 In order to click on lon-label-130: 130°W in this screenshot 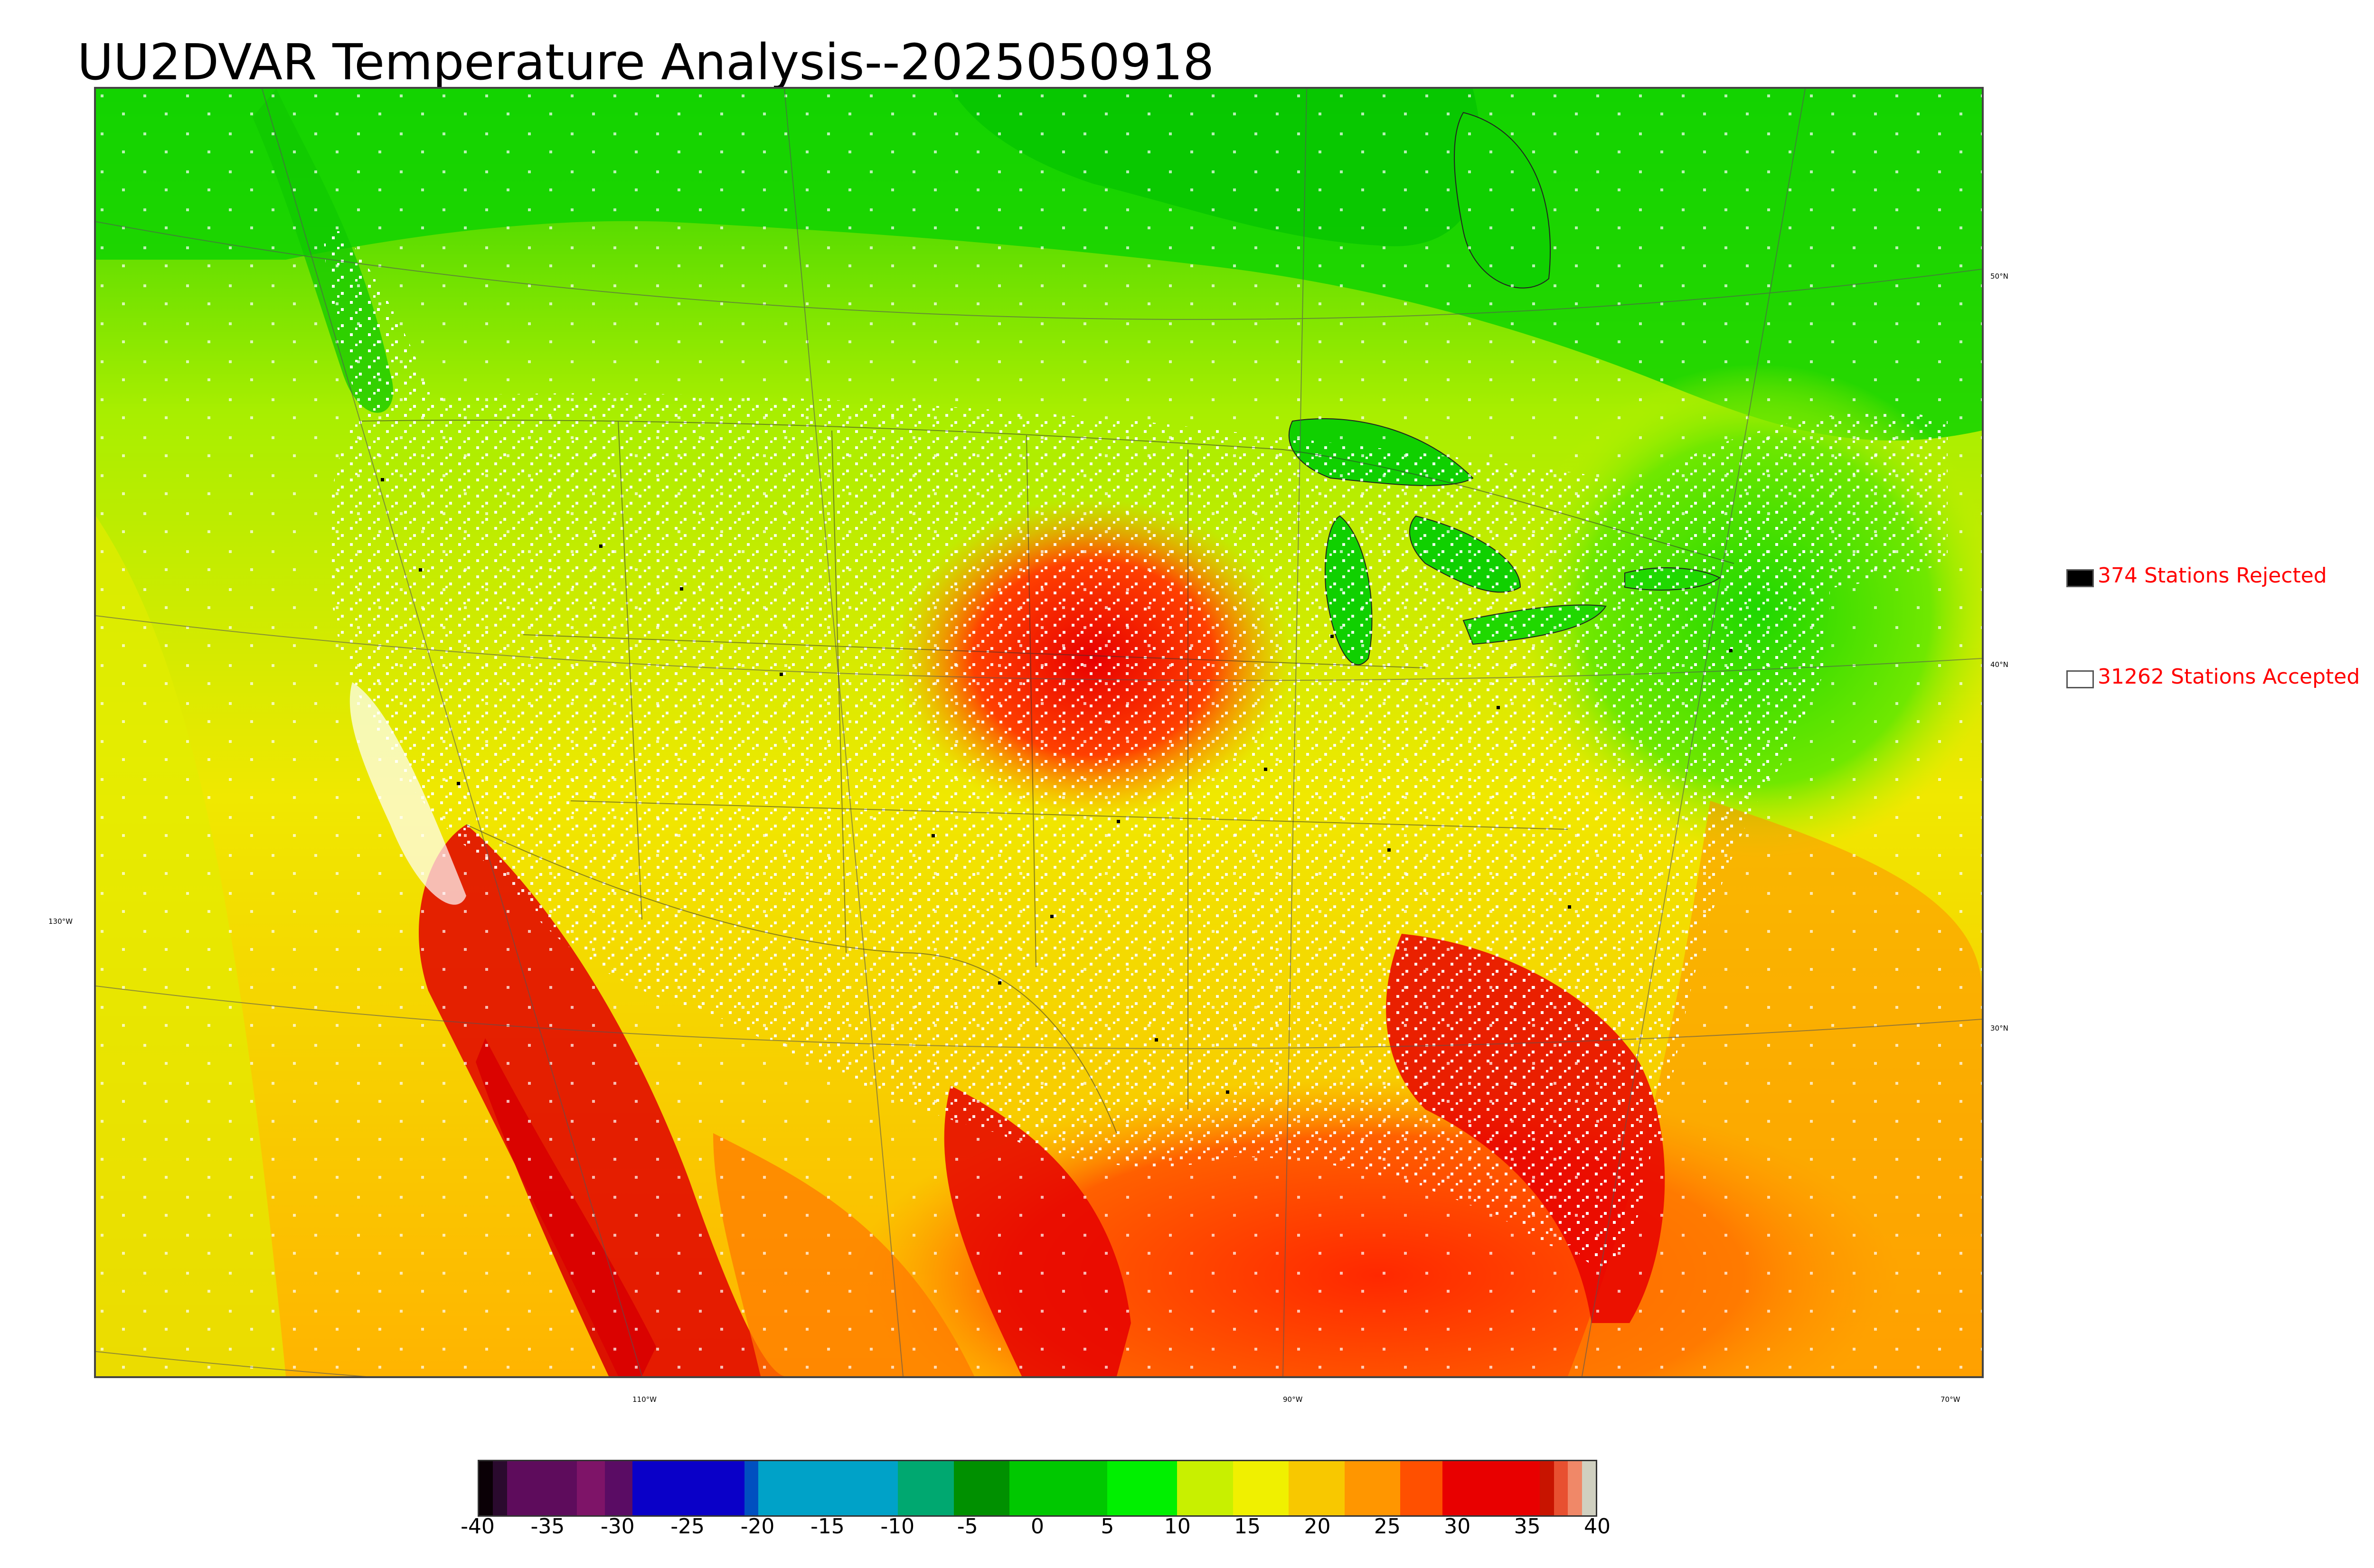, I will do `click(60, 922)`.